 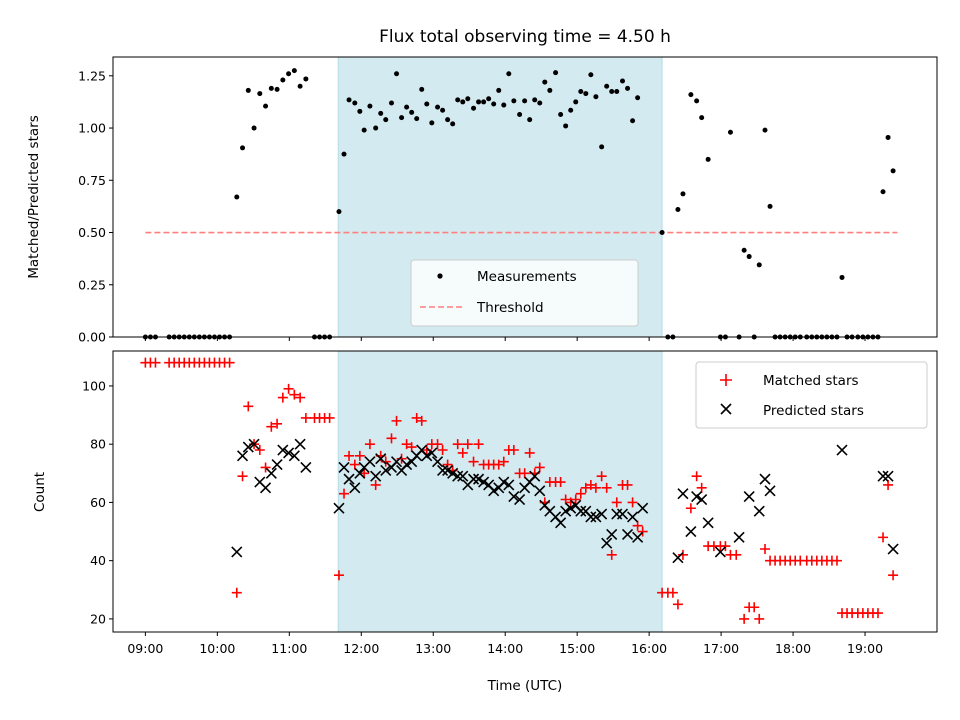 I want to click on chart-title: Flux total observing time = 4.50 h, so click(x=525, y=37).